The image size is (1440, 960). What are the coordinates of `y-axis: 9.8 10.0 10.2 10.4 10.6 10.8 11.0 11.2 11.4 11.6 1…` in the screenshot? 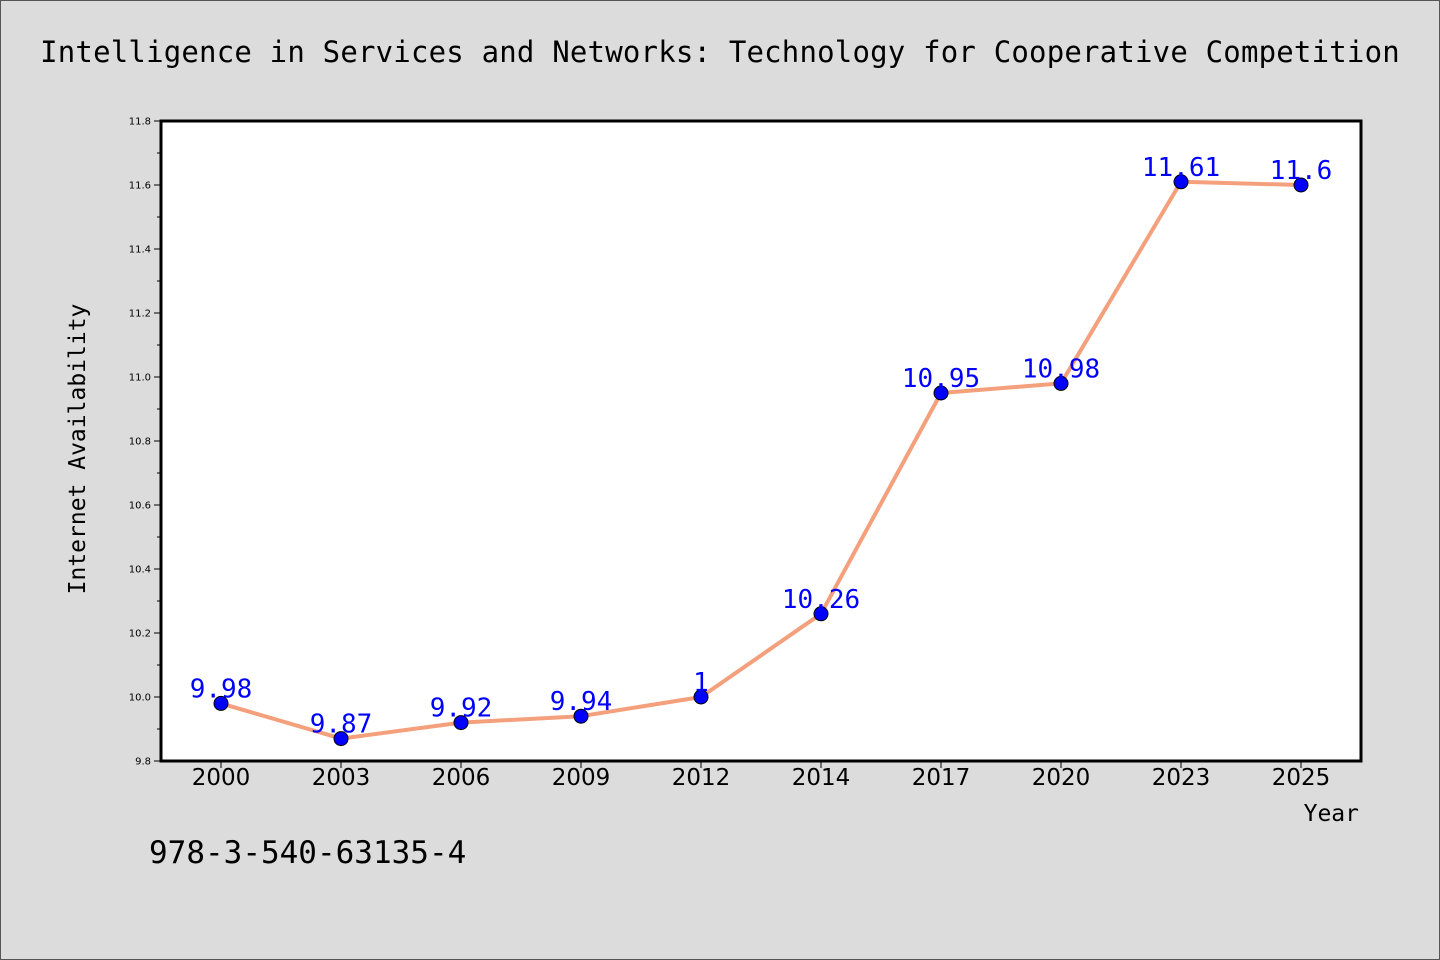 It's located at (145, 442).